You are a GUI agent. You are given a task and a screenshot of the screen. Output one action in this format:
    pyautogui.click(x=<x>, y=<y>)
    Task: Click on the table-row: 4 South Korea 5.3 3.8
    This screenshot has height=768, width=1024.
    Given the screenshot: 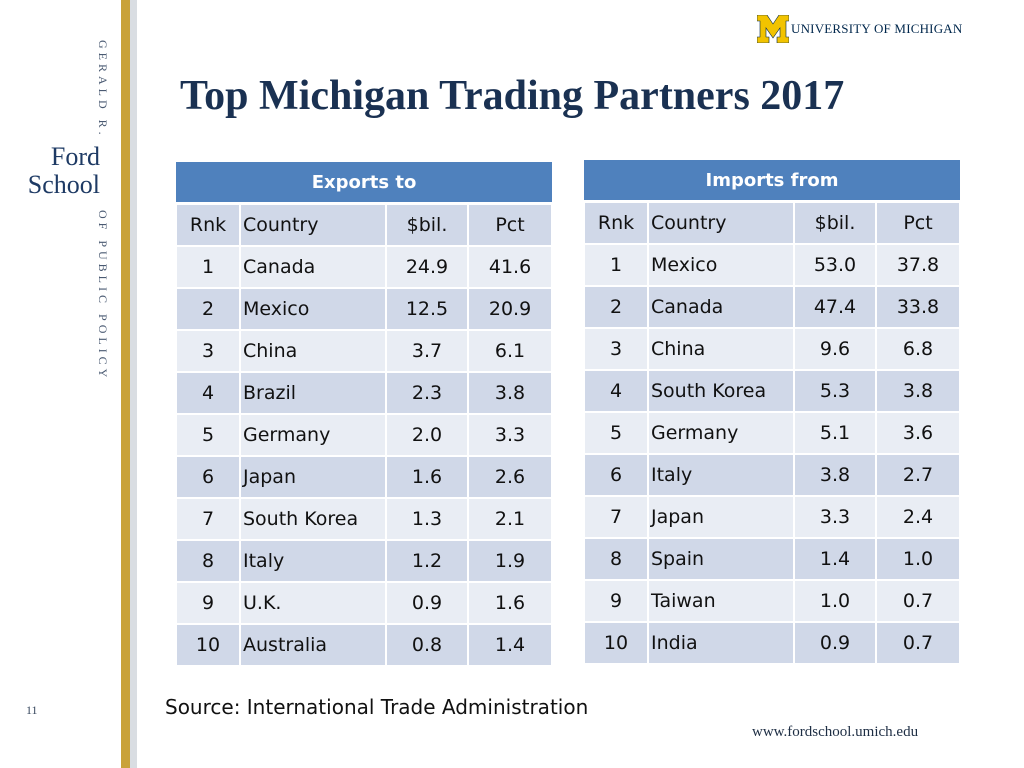 What is the action you would take?
    pyautogui.click(x=772, y=391)
    